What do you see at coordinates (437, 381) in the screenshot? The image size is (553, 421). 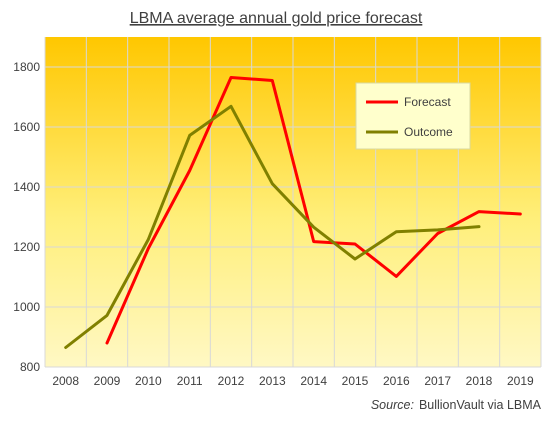 I see `x-tick-label: 2017` at bounding box center [437, 381].